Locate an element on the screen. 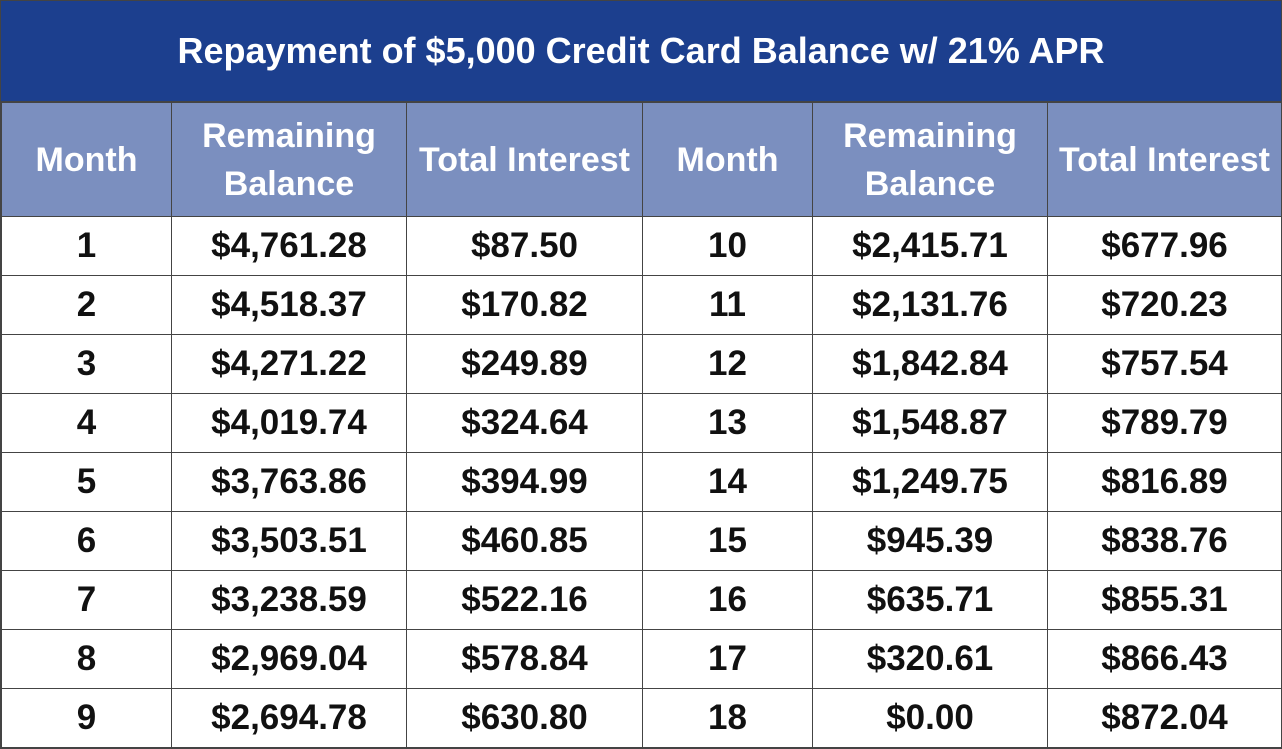 This screenshot has height=749, width=1282. table-cell: $2,131.76 is located at coordinates (930, 305).